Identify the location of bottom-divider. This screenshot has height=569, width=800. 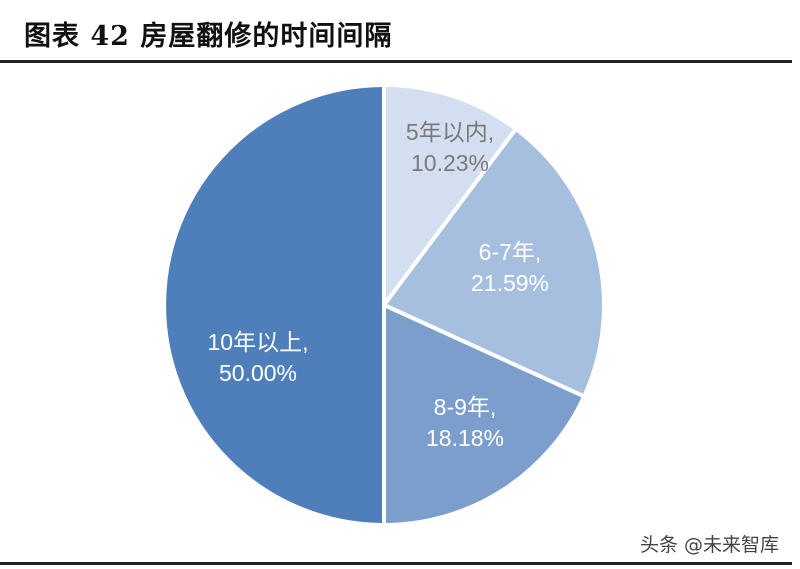
(396, 563).